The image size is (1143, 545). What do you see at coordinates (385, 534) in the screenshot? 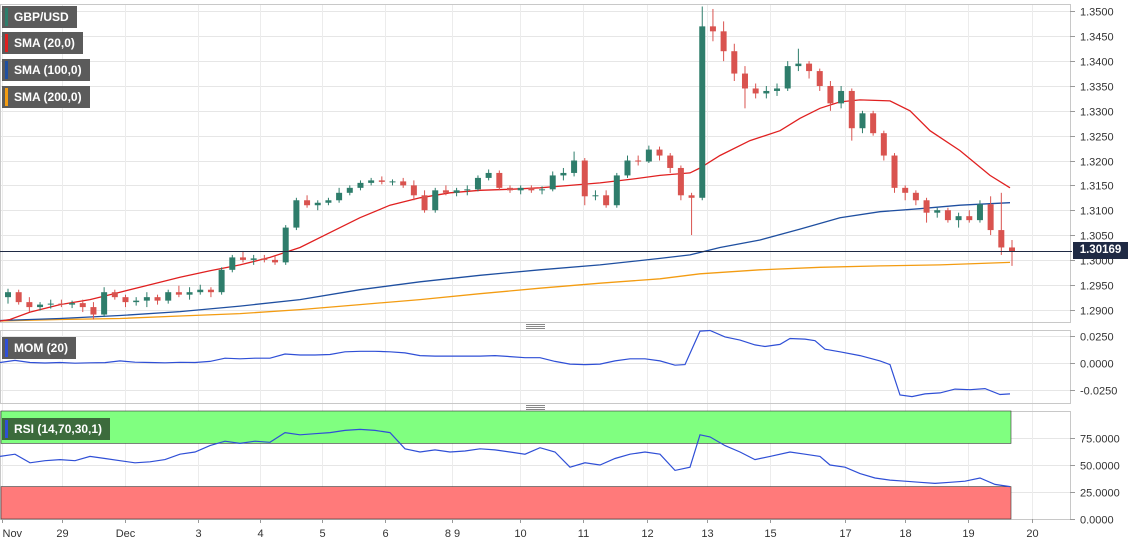
I see `x-tick-label: 6` at bounding box center [385, 534].